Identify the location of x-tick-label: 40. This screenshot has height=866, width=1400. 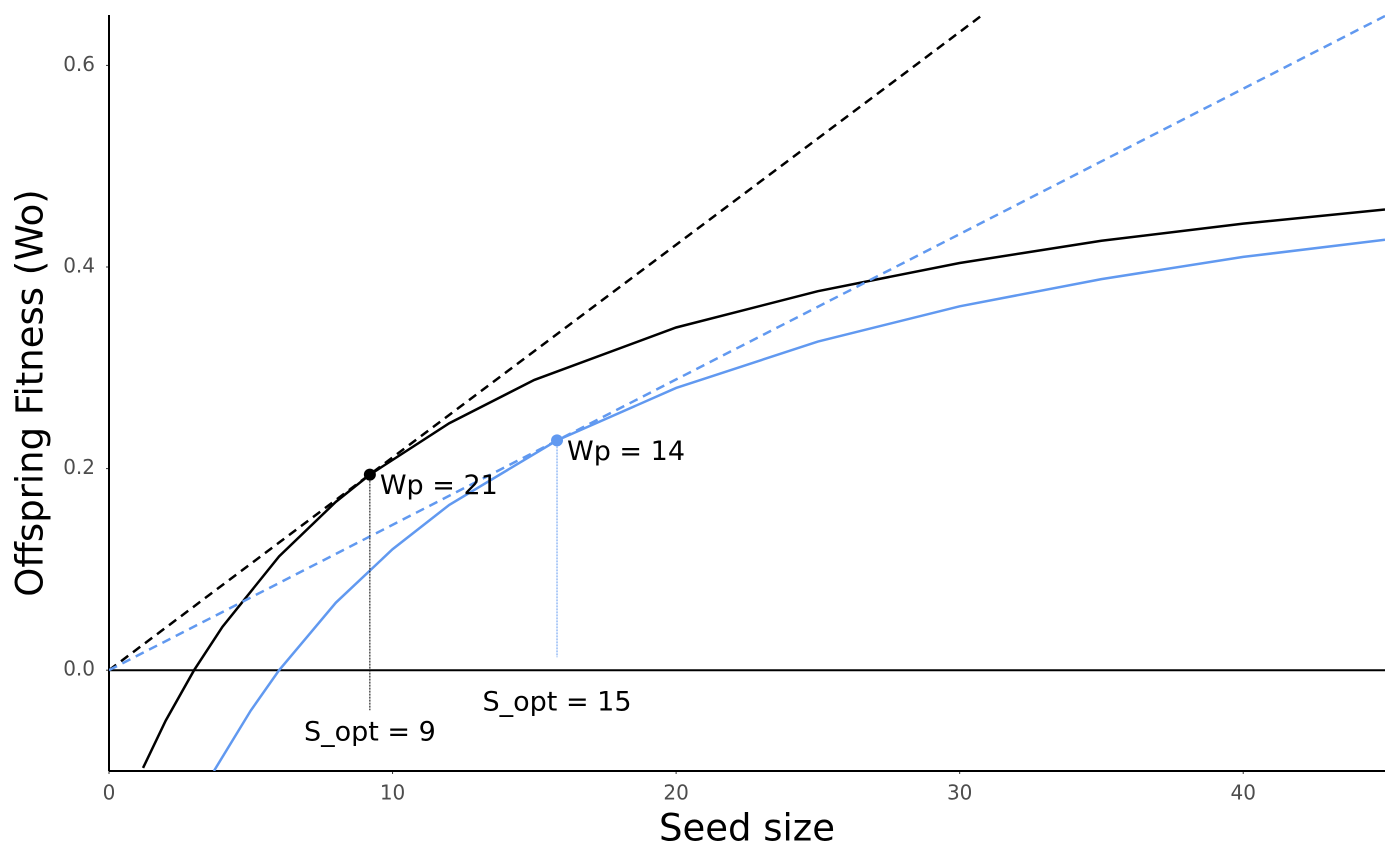
(1242, 793).